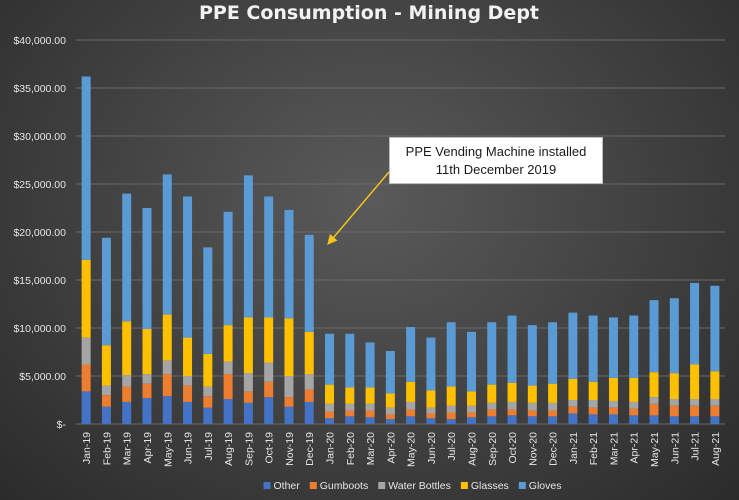 This screenshot has width=739, height=500. What do you see at coordinates (716, 449) in the screenshot?
I see `x-tick-label: Aug-21` at bounding box center [716, 449].